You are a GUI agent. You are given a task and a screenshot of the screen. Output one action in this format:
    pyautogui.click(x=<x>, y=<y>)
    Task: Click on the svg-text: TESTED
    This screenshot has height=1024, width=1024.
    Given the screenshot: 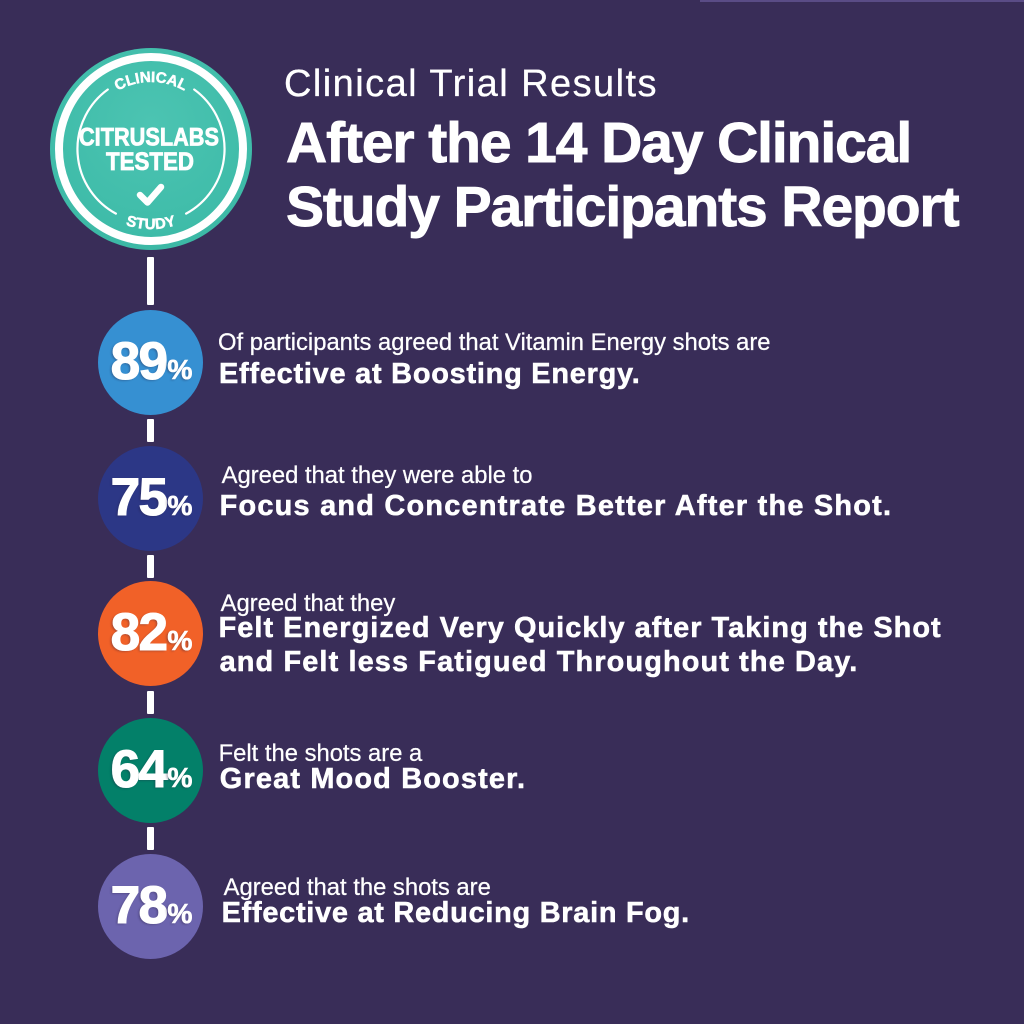 What is the action you would take?
    pyautogui.click(x=150, y=162)
    